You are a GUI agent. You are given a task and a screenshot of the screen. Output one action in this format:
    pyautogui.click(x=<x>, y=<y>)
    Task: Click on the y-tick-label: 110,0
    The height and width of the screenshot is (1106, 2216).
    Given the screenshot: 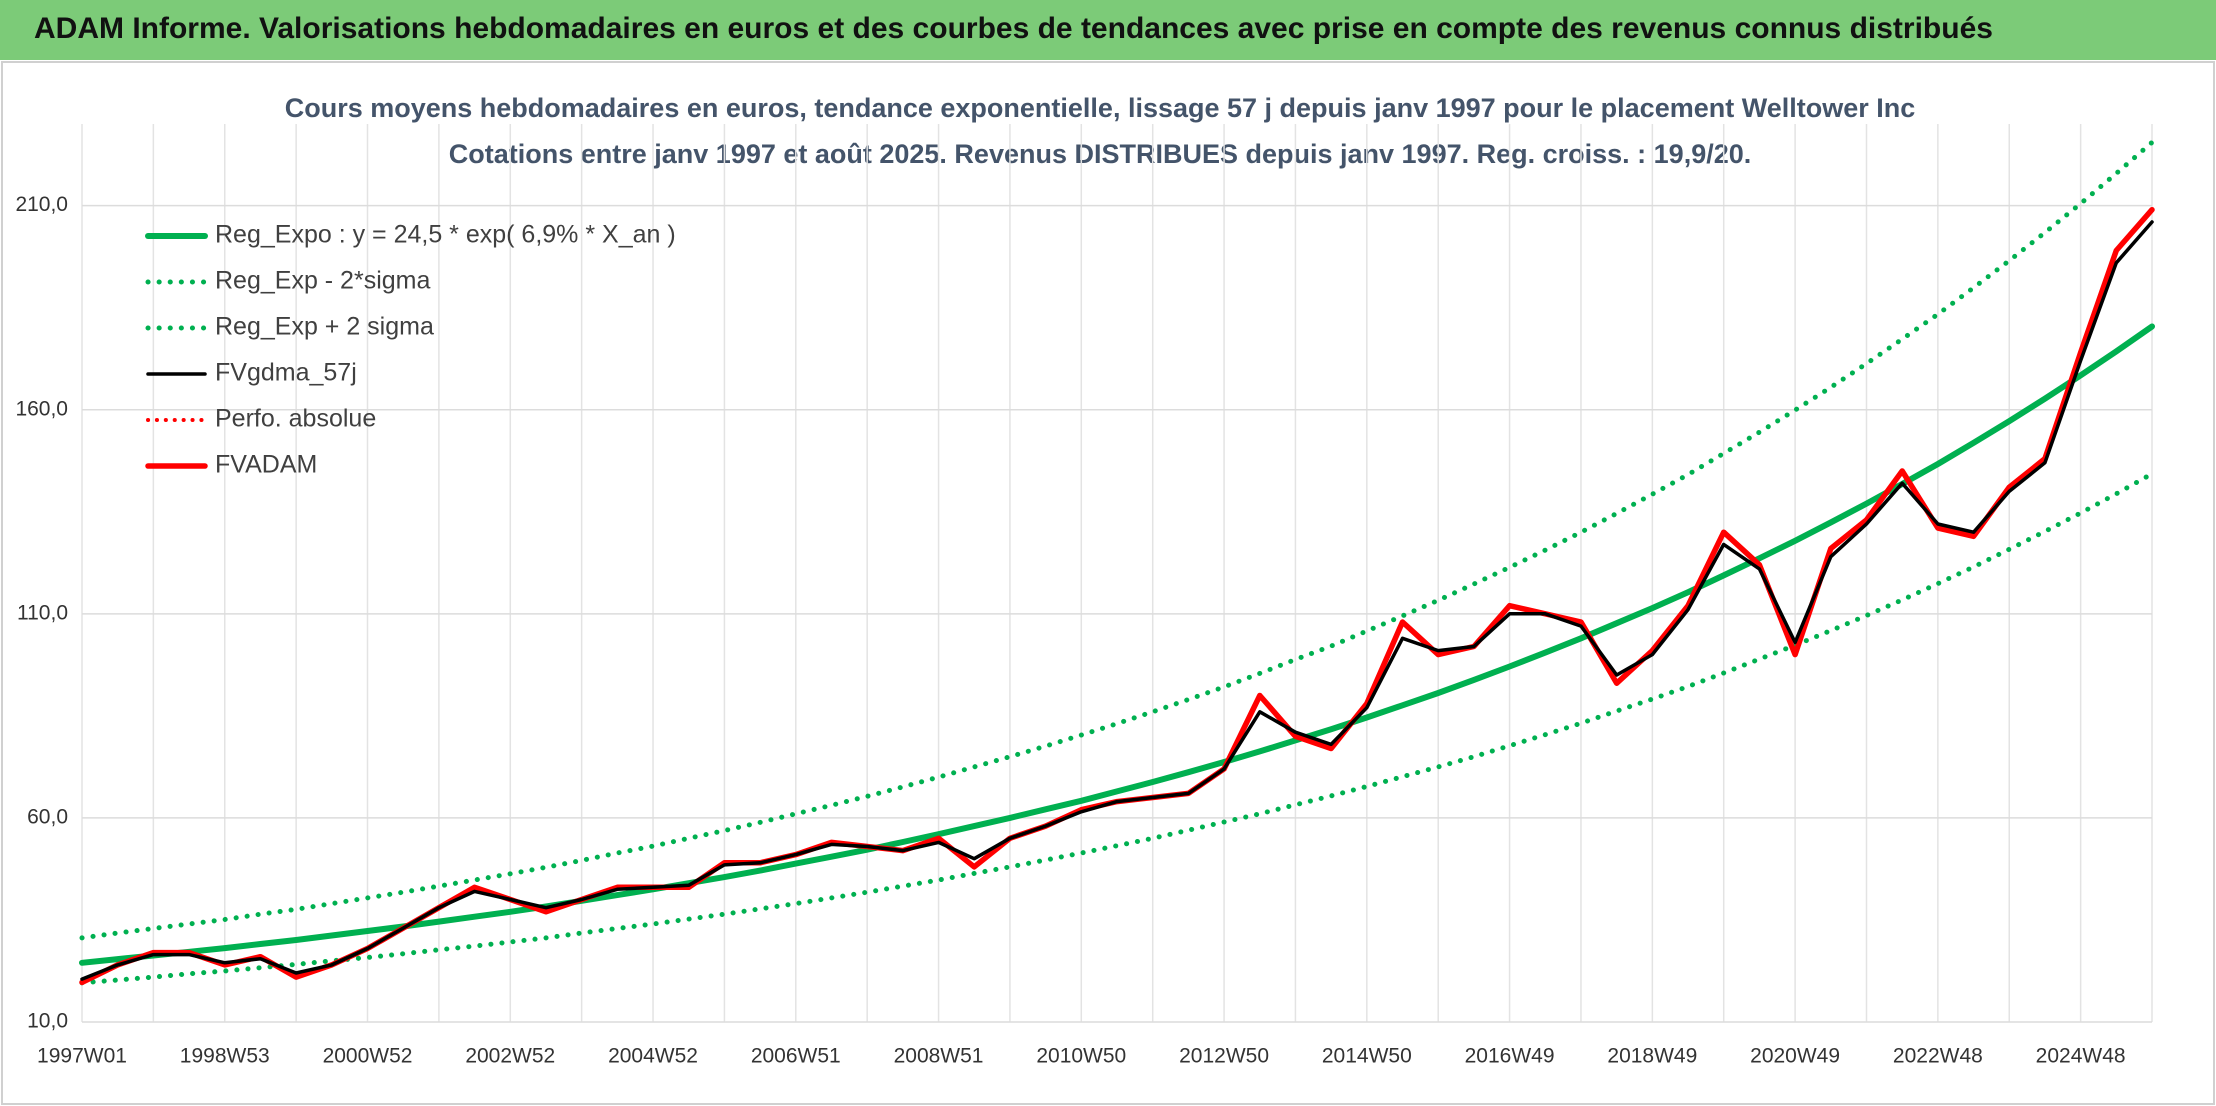 What is the action you would take?
    pyautogui.click(x=42, y=612)
    